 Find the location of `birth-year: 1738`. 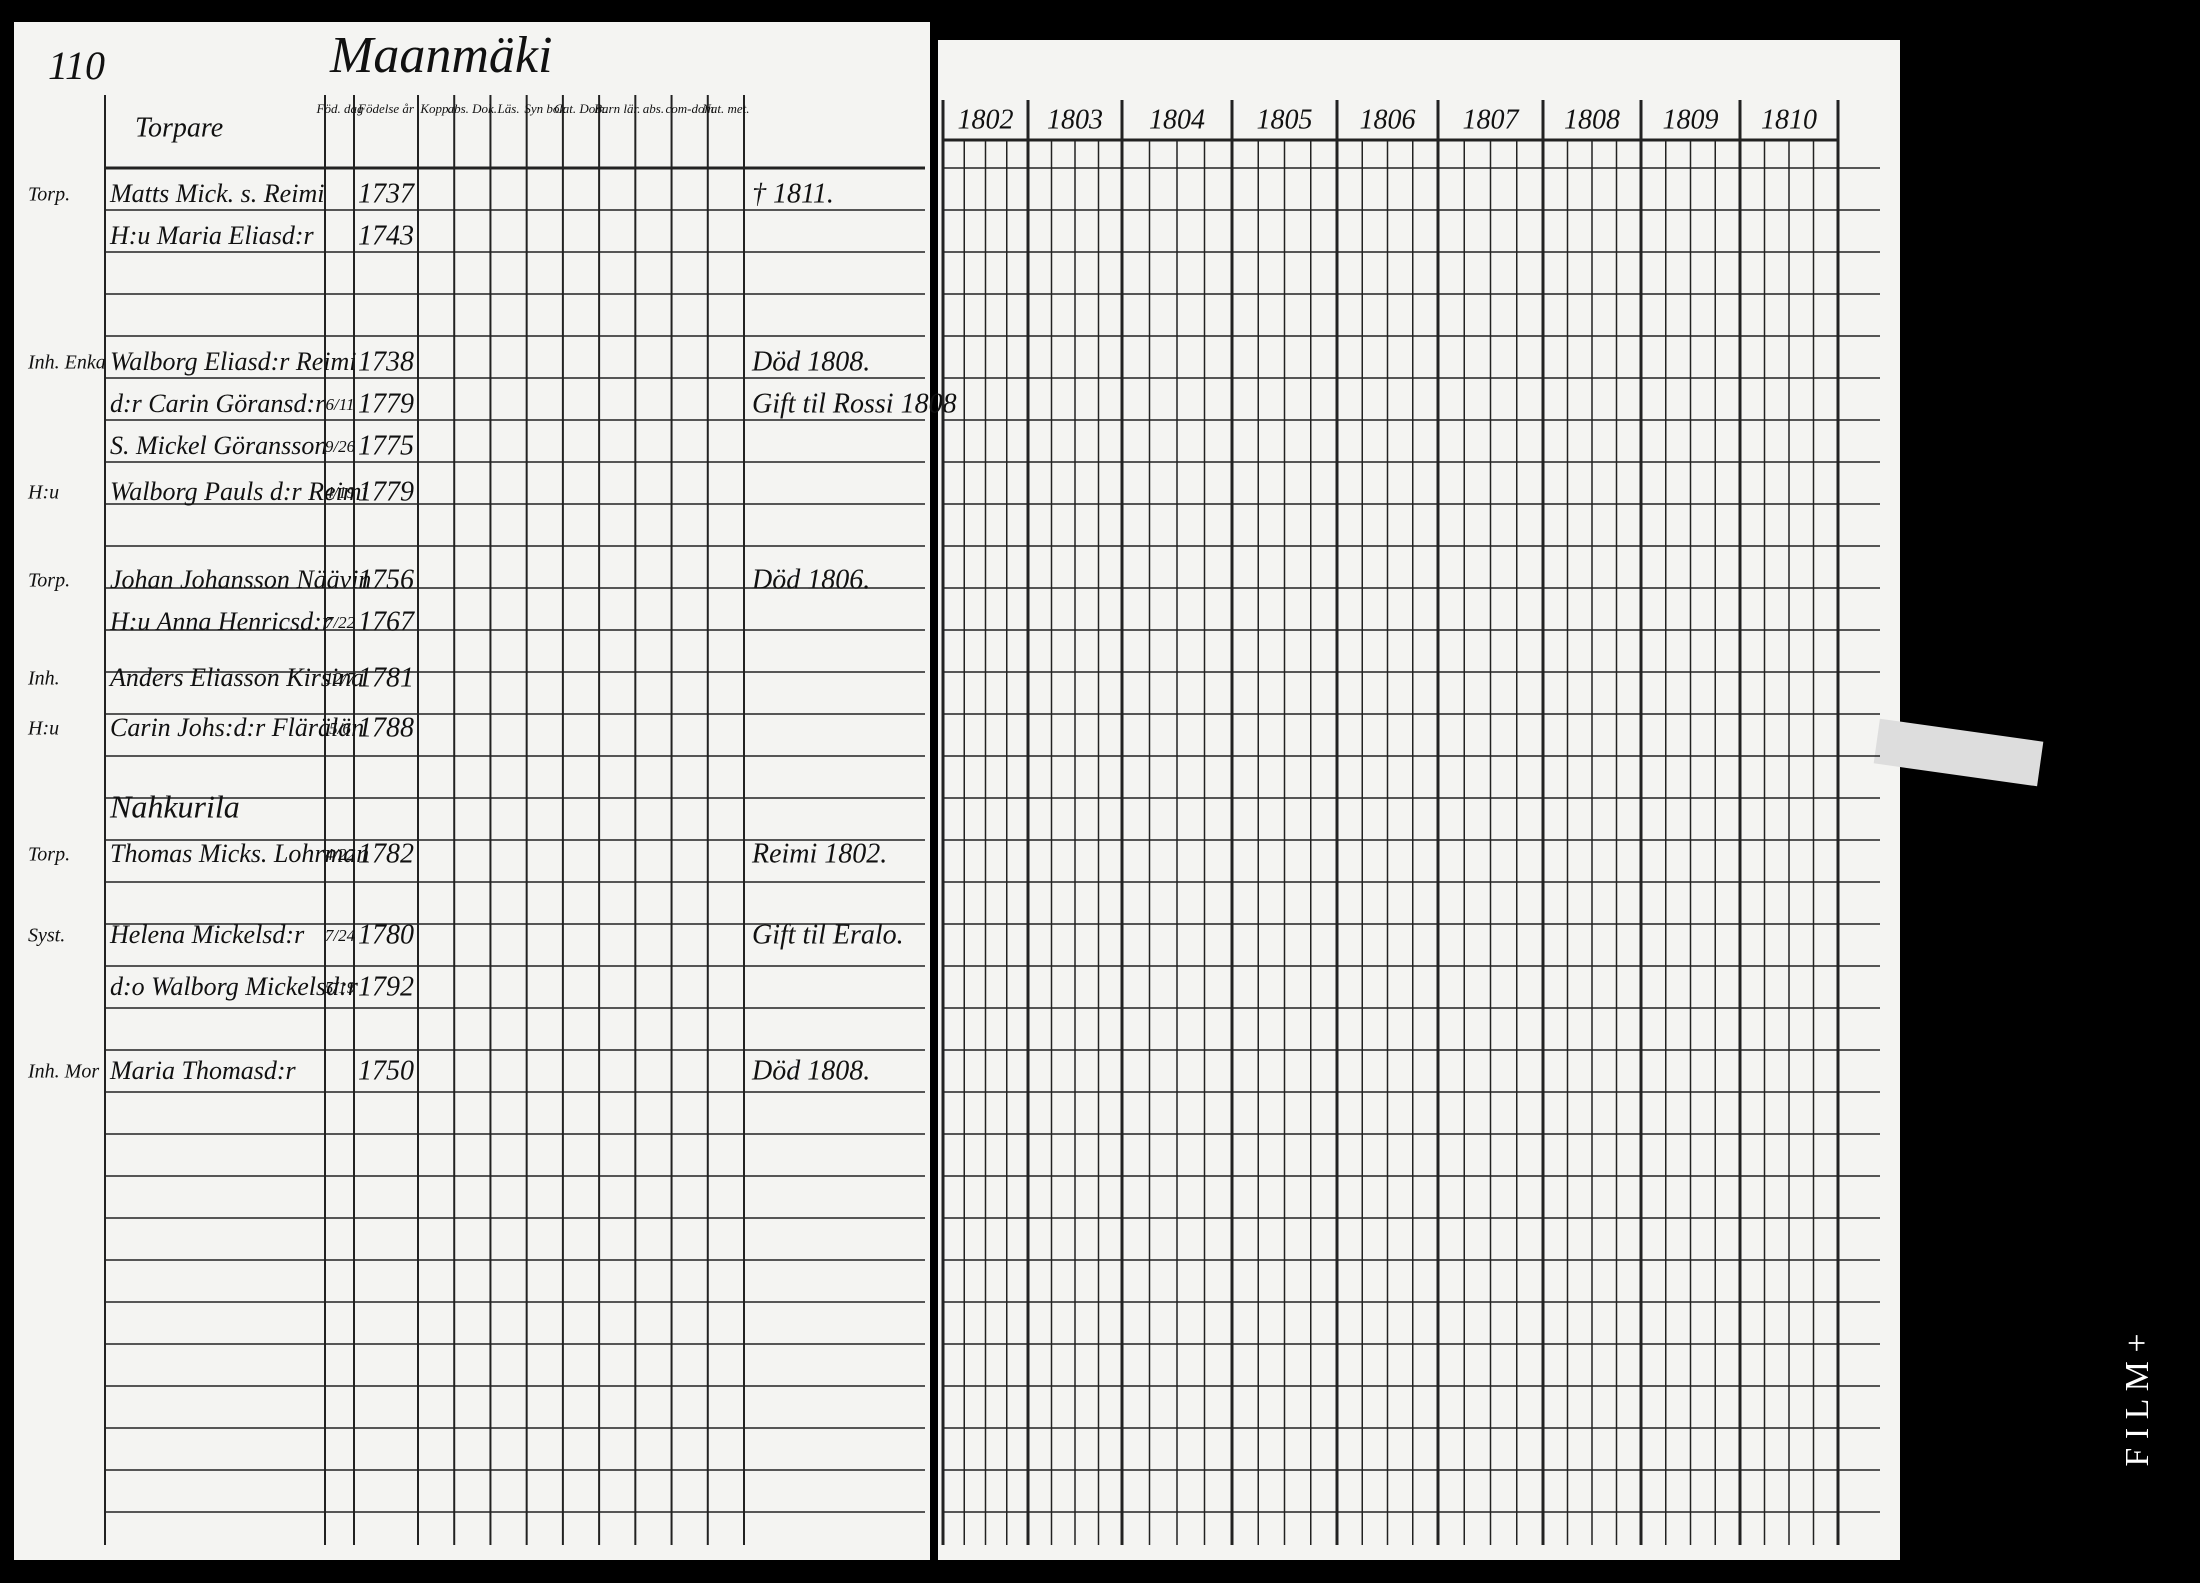

birth-year: 1738 is located at coordinates (386, 361).